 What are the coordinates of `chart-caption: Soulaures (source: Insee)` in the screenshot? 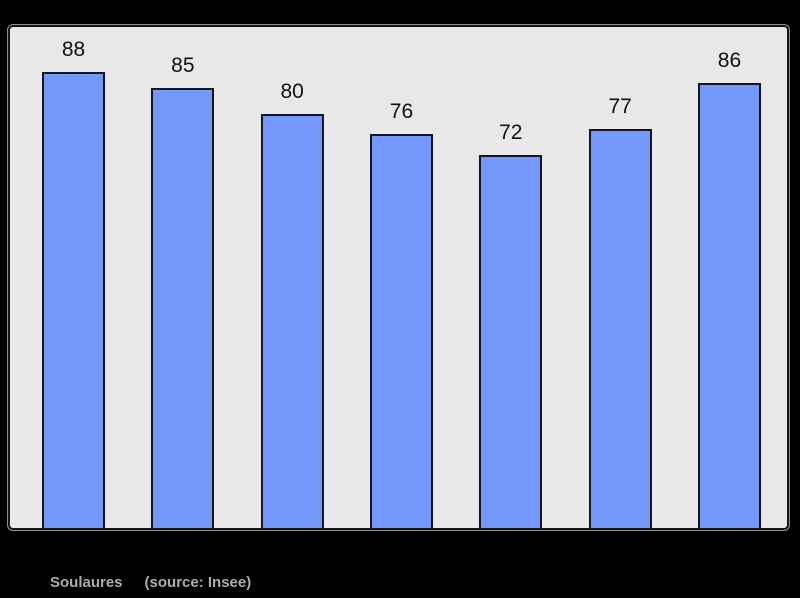 It's located at (151, 583).